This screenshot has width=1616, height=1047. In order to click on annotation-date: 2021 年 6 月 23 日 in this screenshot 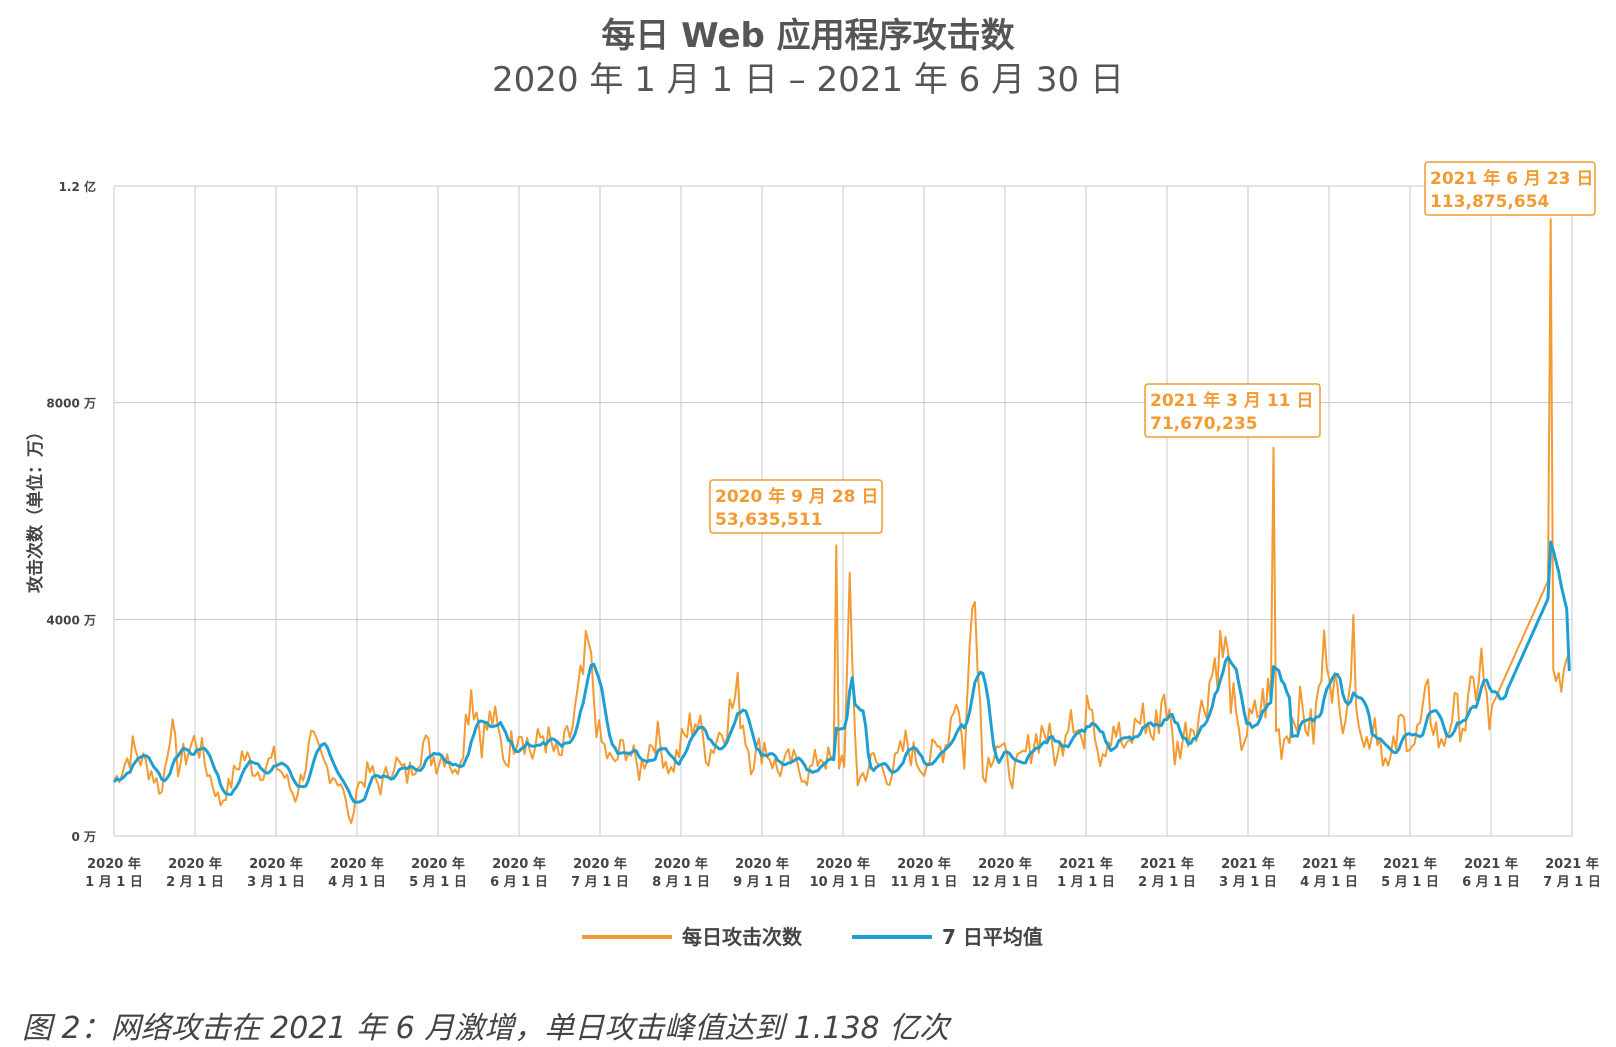, I will do `click(1511, 178)`.